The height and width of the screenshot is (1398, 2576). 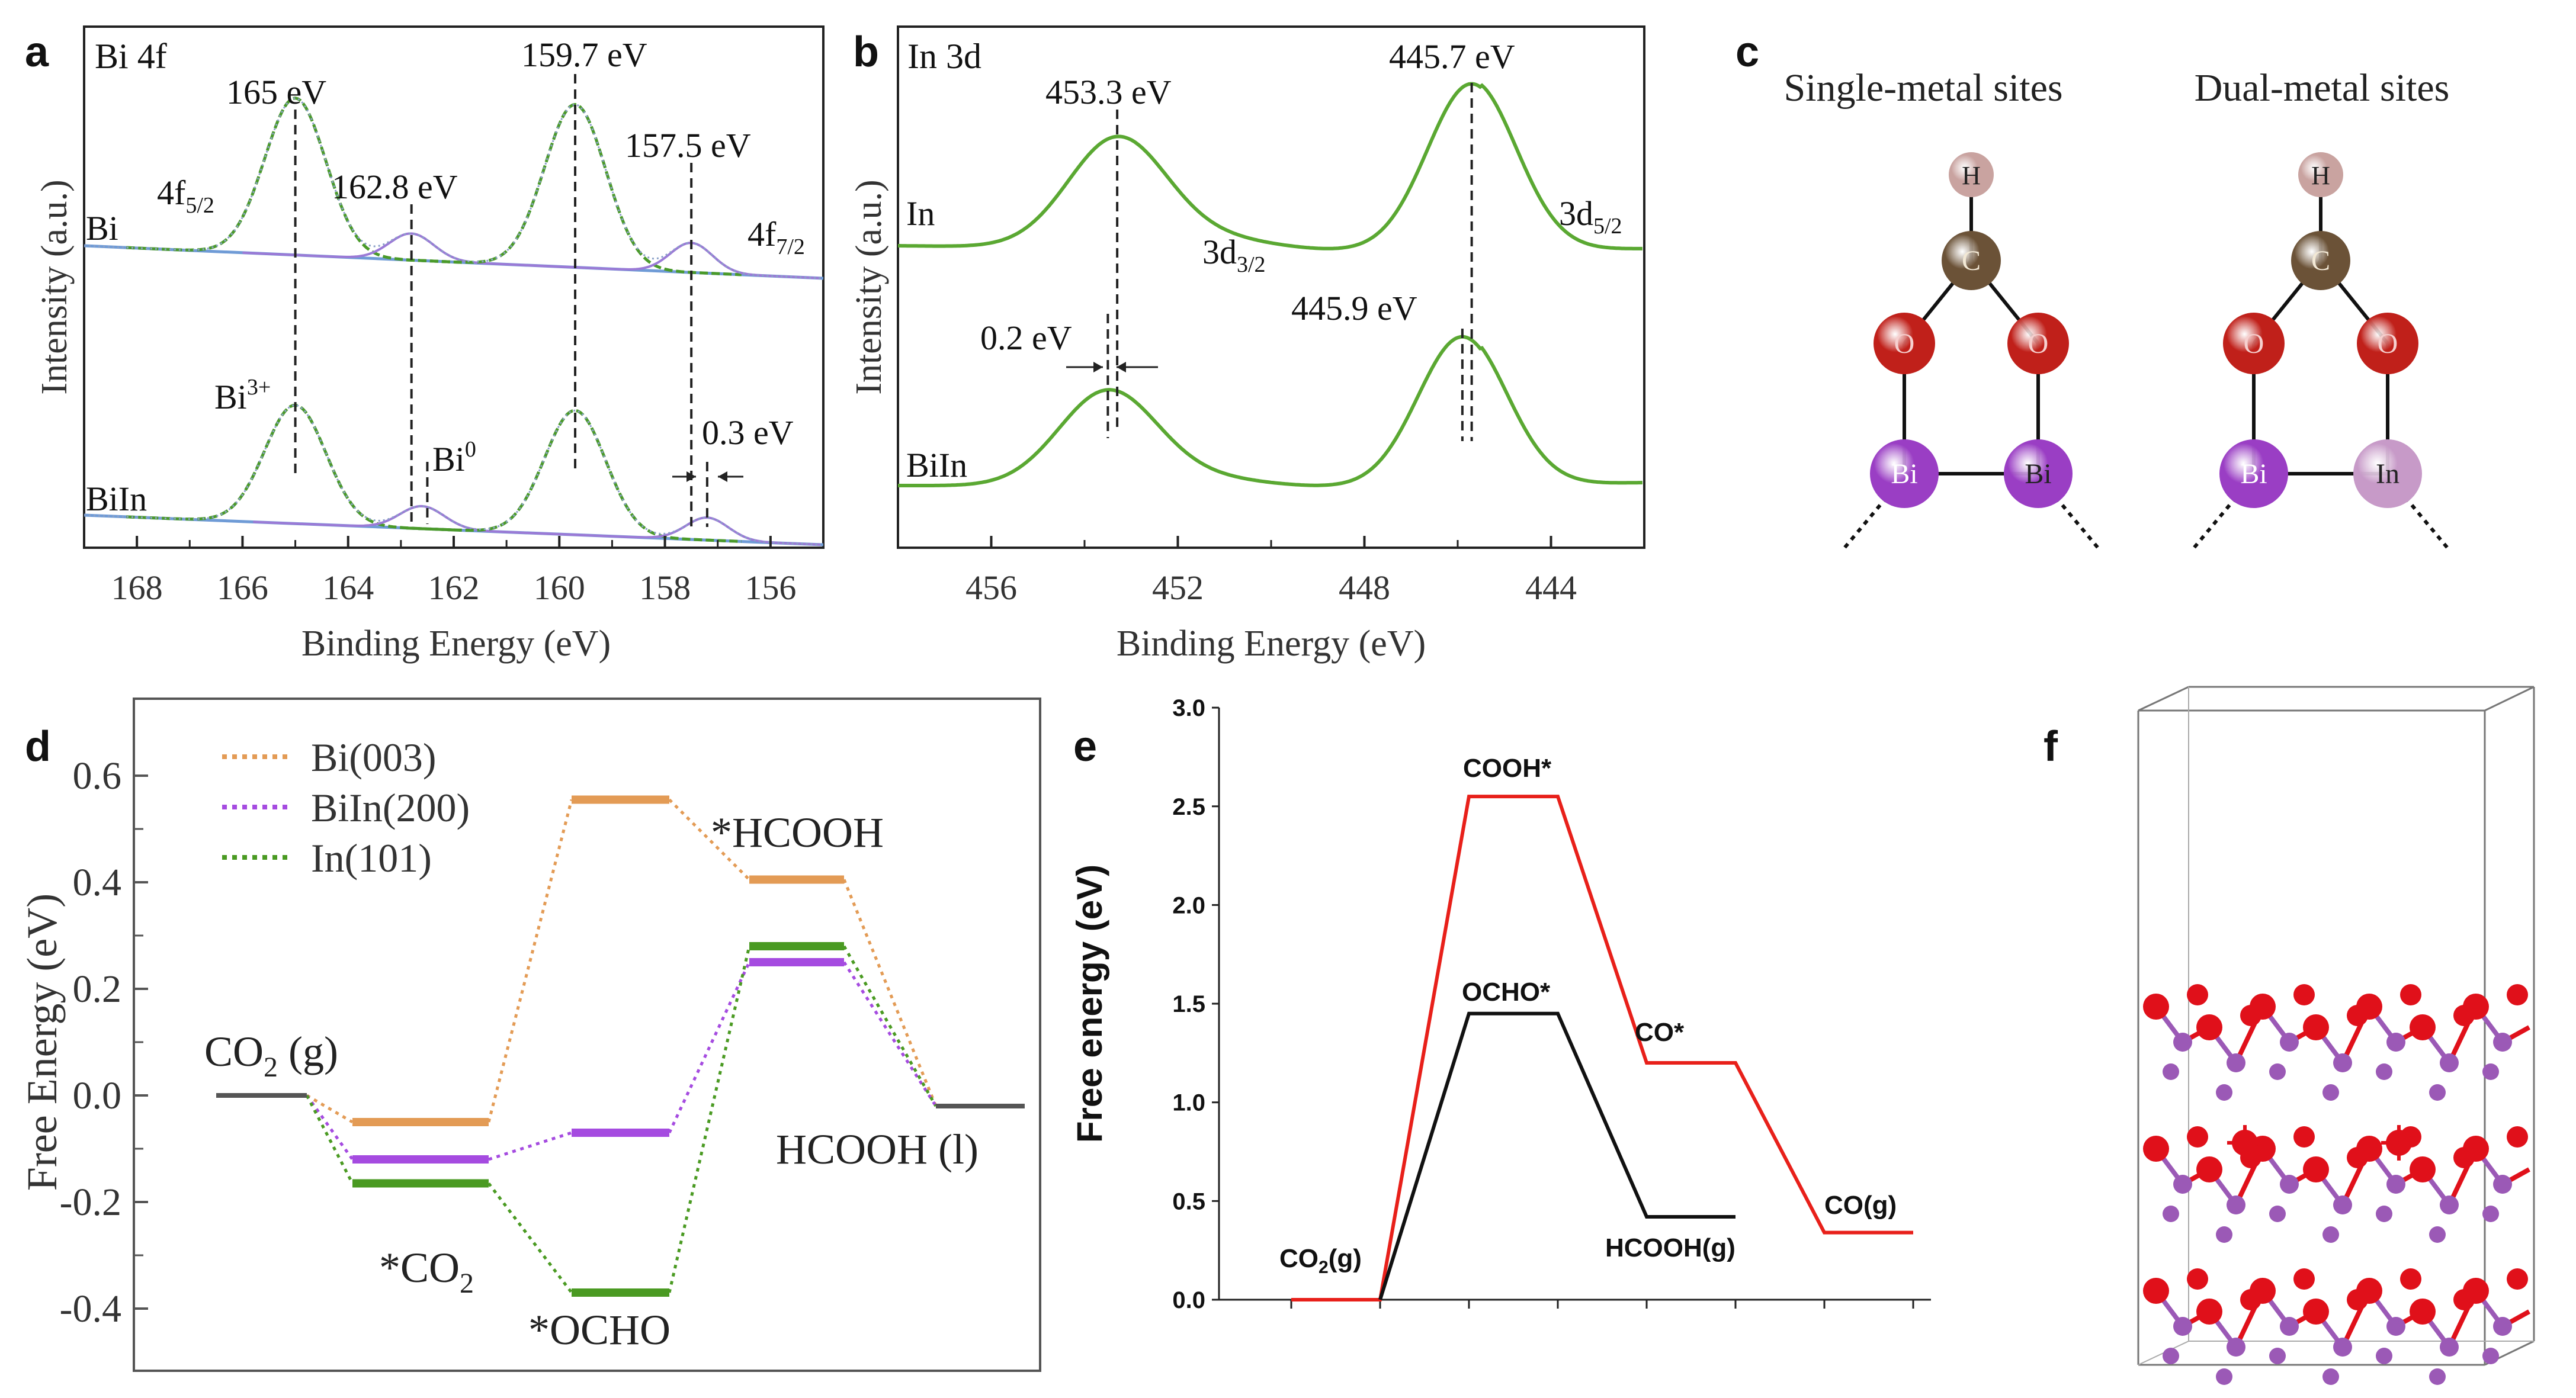 I want to click on panel-e-tick-label: 3.0, so click(x=1188, y=708).